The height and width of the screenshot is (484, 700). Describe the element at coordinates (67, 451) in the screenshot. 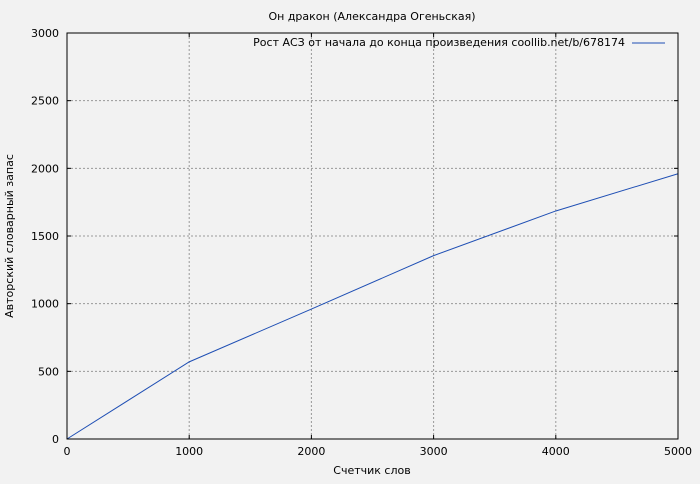

I see `x-tick-label: 0` at that location.